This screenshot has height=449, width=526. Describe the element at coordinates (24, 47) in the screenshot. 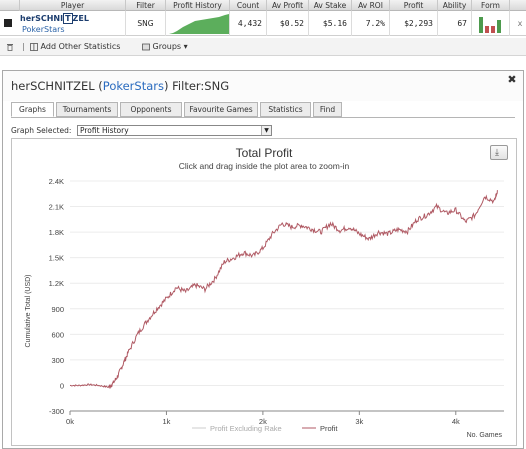

I see `divider-icon` at that location.